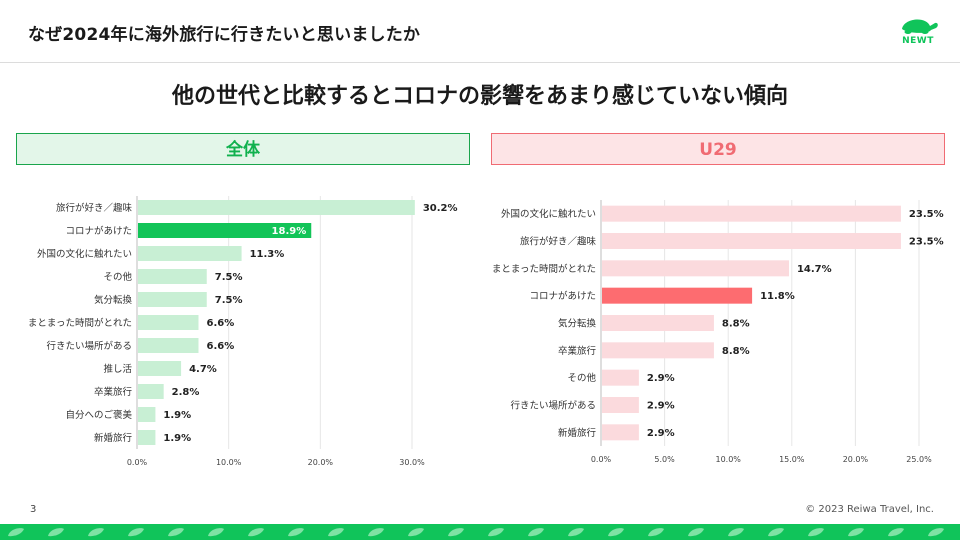 The width and height of the screenshot is (960, 540). I want to click on overall-value-label: 30.2%, so click(440, 208).